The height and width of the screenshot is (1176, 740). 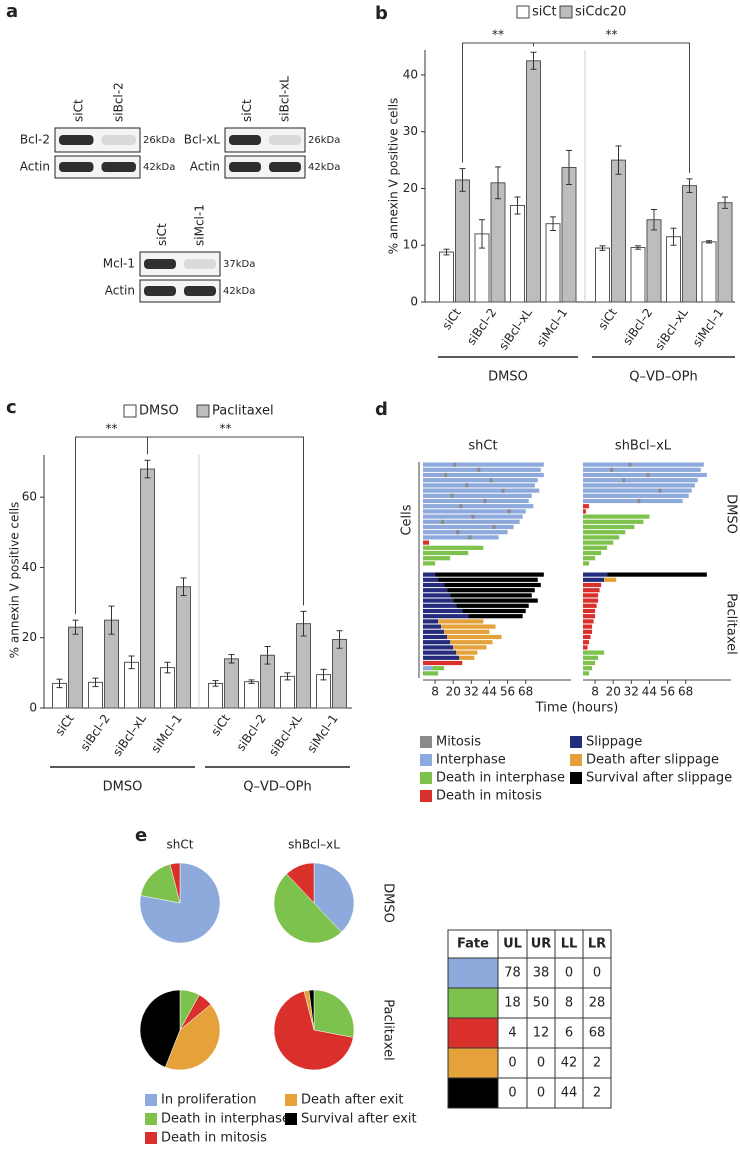 I want to click on table-value: 68, so click(x=597, y=1033).